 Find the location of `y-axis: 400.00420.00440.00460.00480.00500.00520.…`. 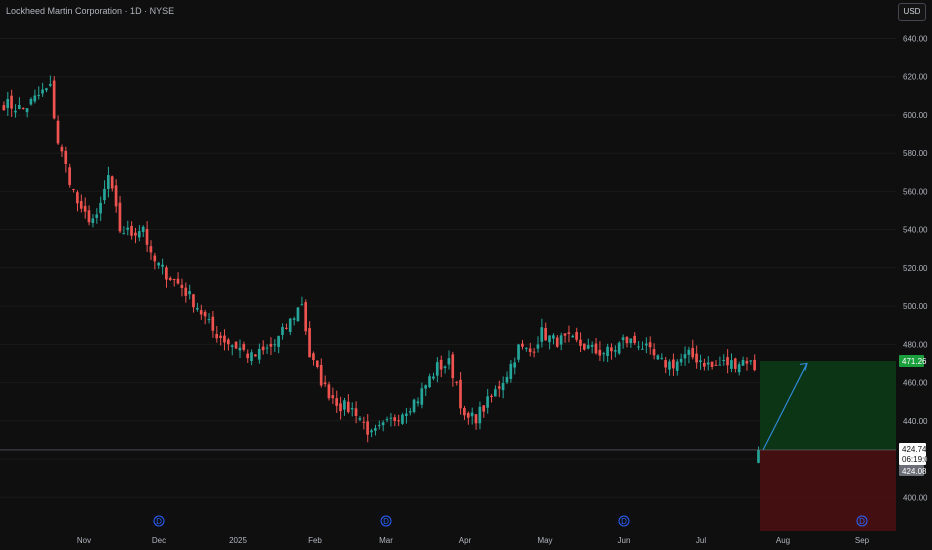

y-axis: 400.00420.00440.00460.00480.00500.00520.… is located at coordinates (915, 269).